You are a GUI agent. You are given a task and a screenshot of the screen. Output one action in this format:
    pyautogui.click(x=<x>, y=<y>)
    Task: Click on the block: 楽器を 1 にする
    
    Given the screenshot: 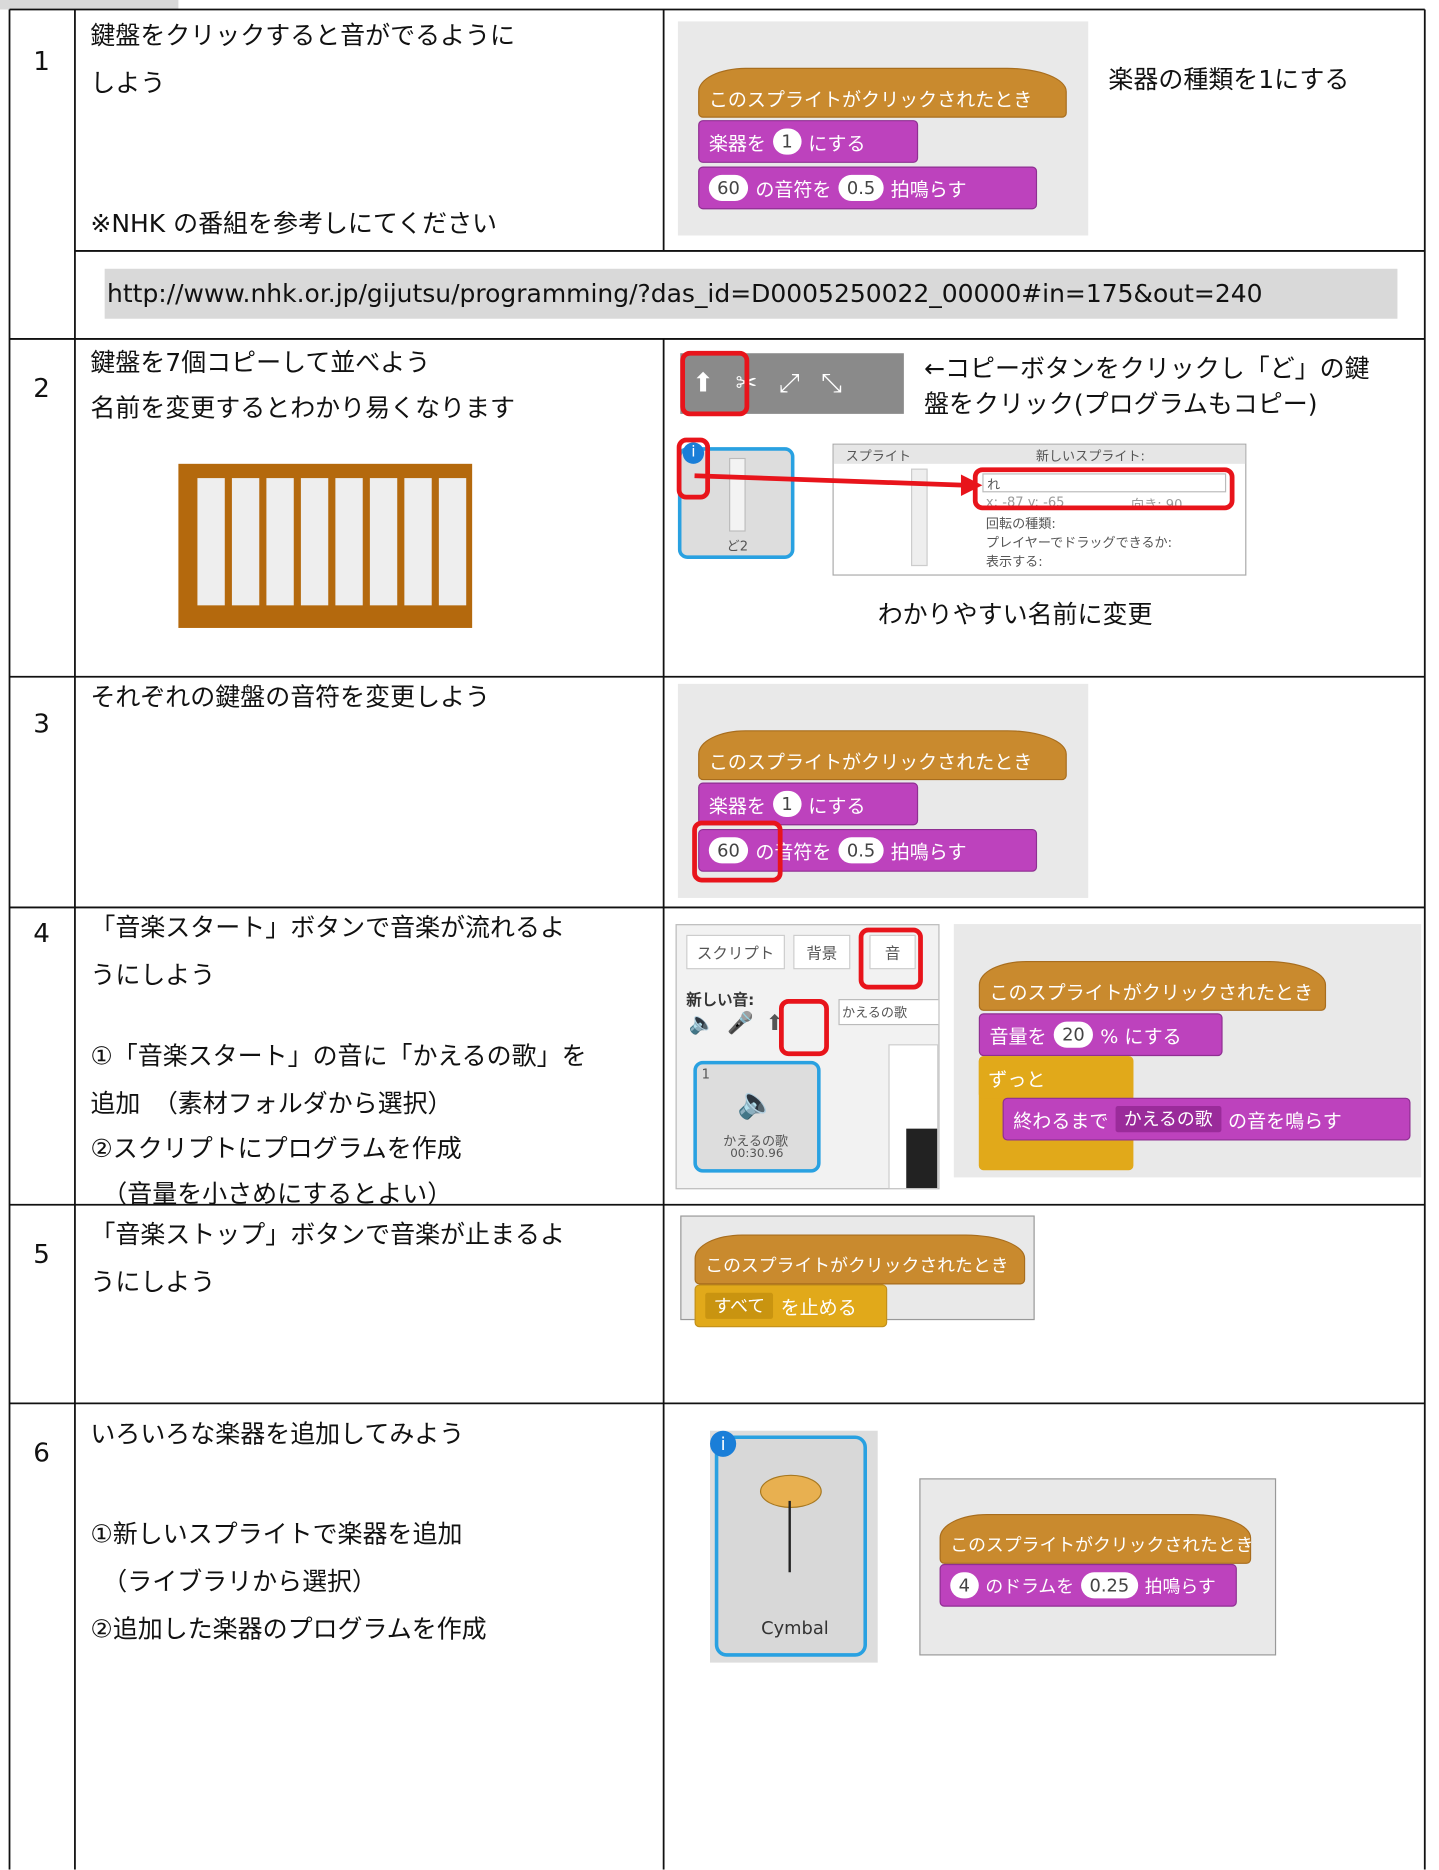 What is the action you would take?
    pyautogui.click(x=808, y=141)
    